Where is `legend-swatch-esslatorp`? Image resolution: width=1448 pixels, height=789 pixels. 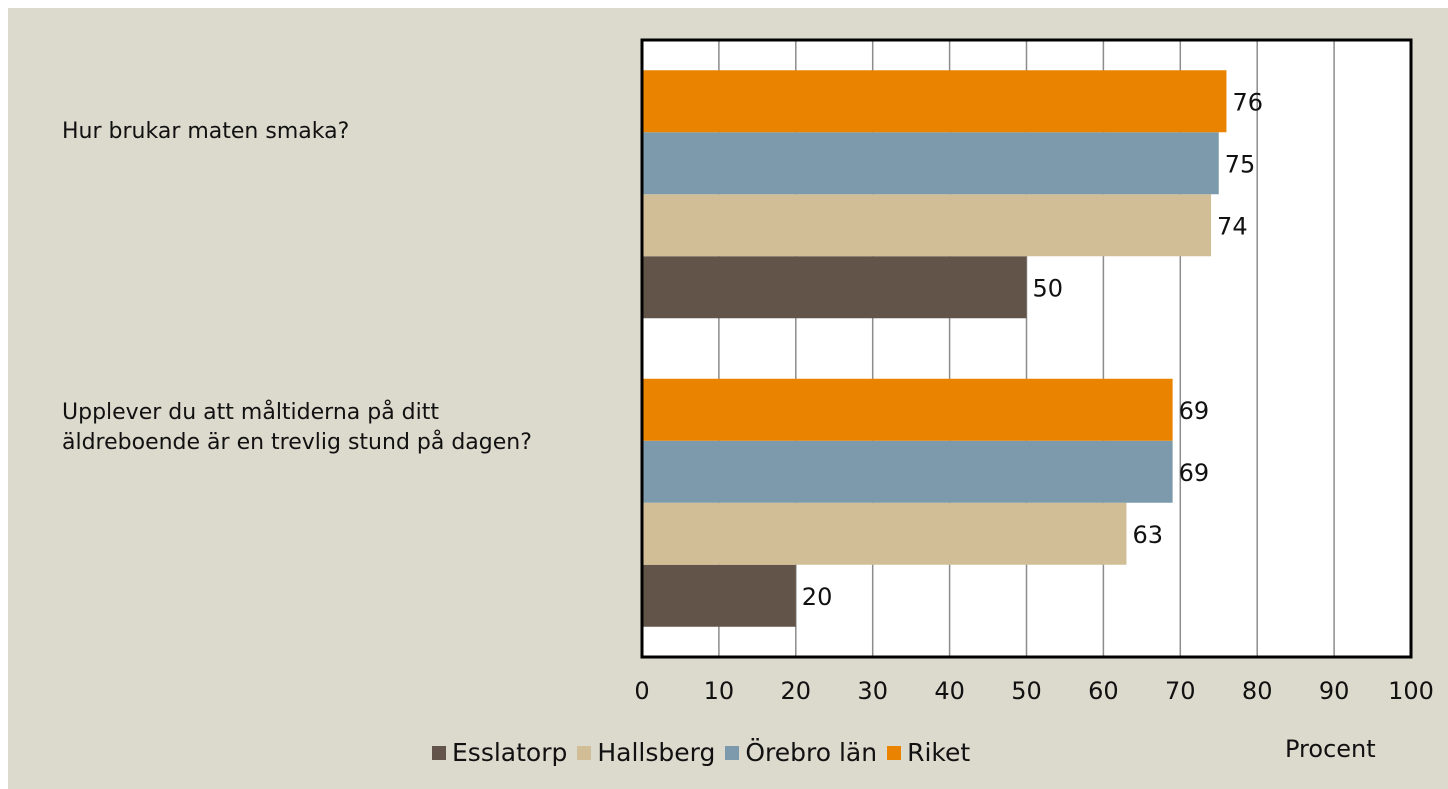
legend-swatch-esslatorp is located at coordinates (439, 752).